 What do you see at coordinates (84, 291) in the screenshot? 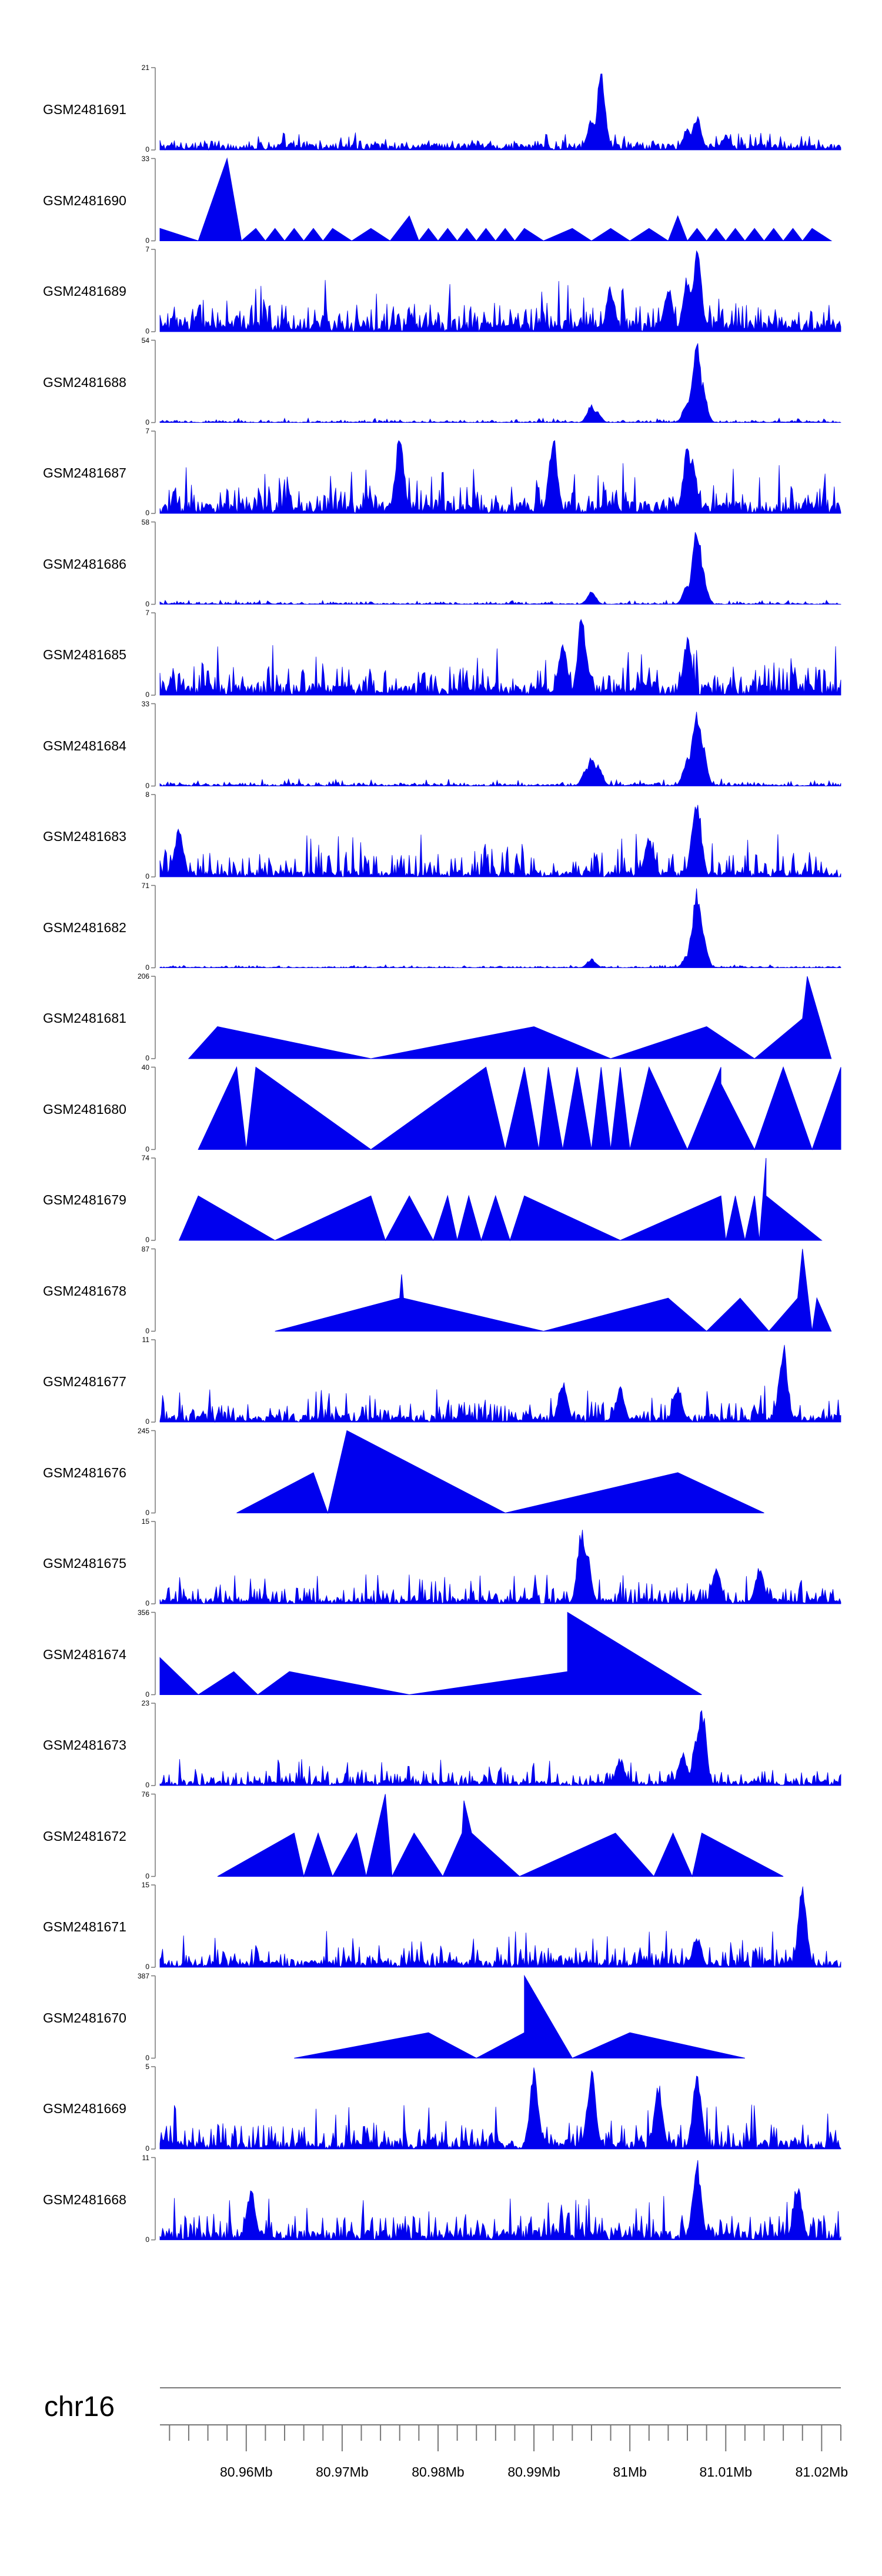
I see `track-label: GSM2481689` at bounding box center [84, 291].